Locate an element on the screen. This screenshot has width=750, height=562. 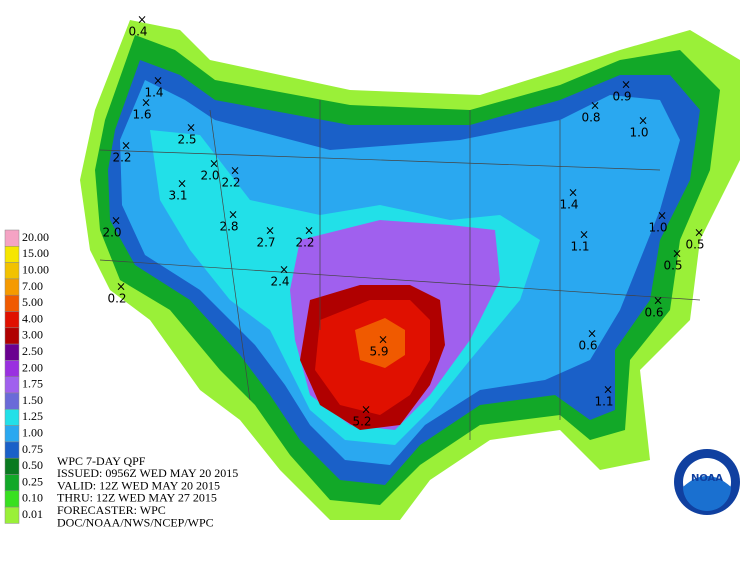
legend-label: 7.00 is located at coordinates (32, 286).